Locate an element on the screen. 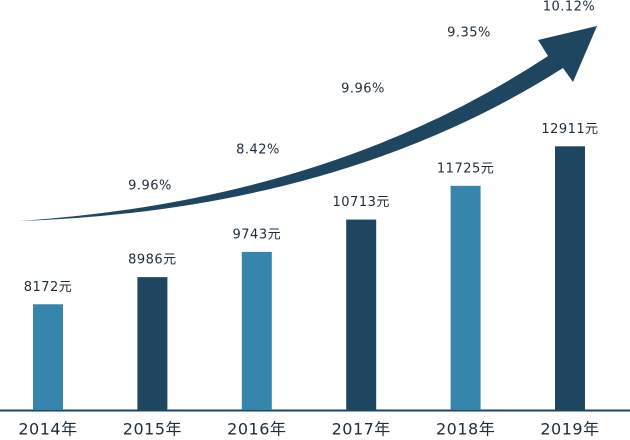 This screenshot has height=440, width=630. x-tick-label: 2015年 is located at coordinates (152, 429).